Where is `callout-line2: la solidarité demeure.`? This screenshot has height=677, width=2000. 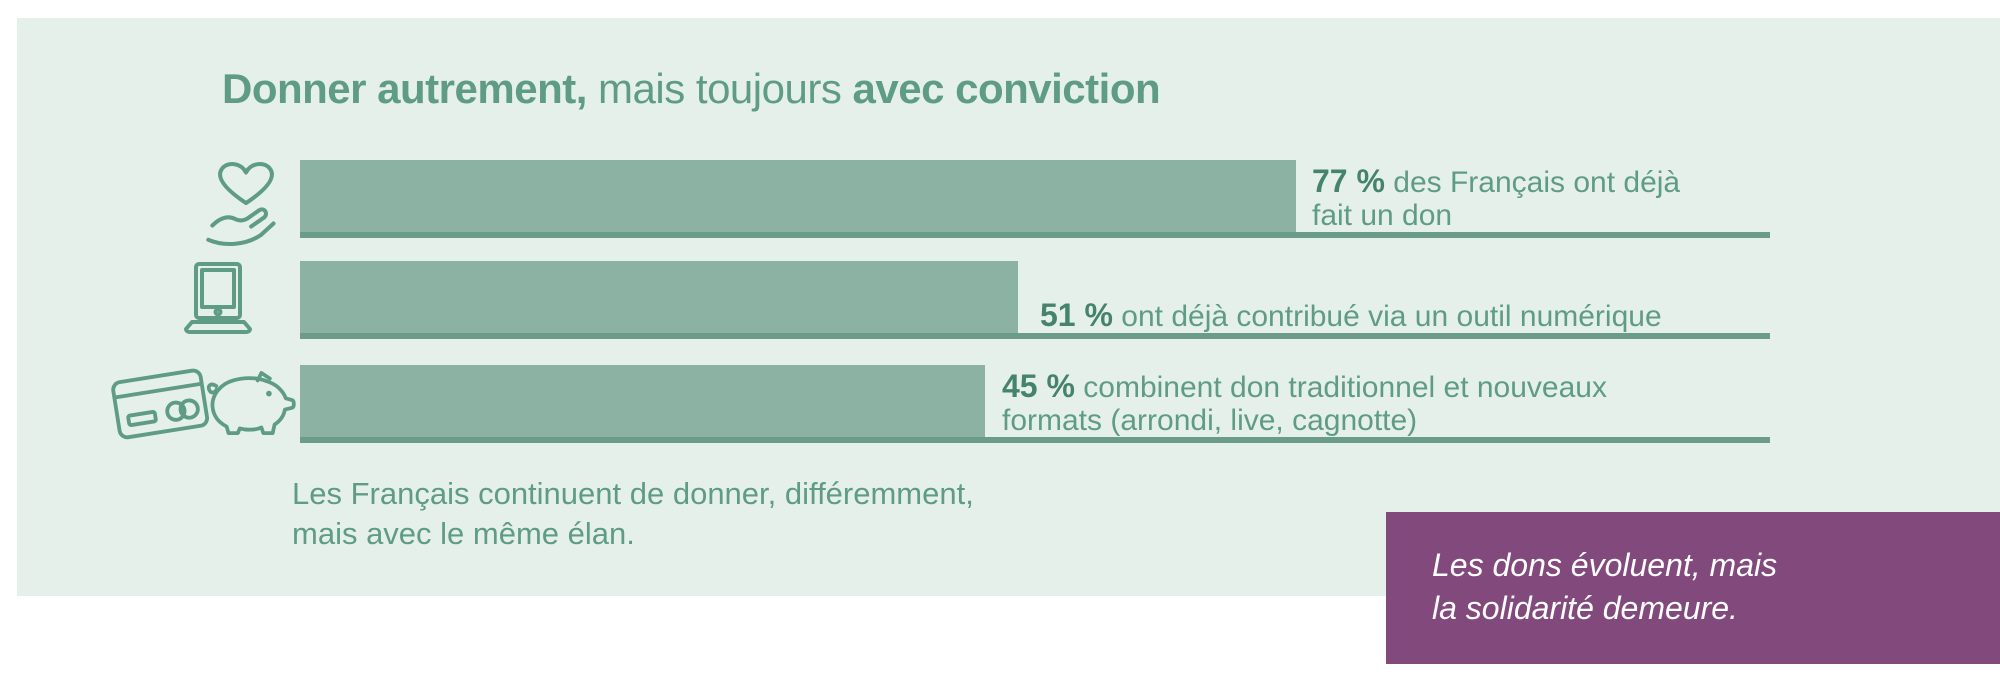 callout-line2: la solidarité demeure. is located at coordinates (1585, 608).